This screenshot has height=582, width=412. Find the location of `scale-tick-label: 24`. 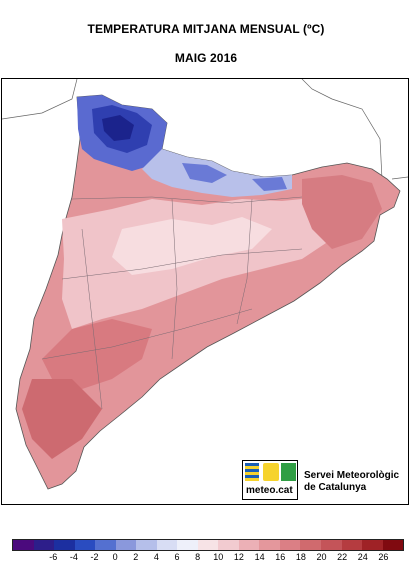

scale-tick-label: 24 is located at coordinates (362, 557).